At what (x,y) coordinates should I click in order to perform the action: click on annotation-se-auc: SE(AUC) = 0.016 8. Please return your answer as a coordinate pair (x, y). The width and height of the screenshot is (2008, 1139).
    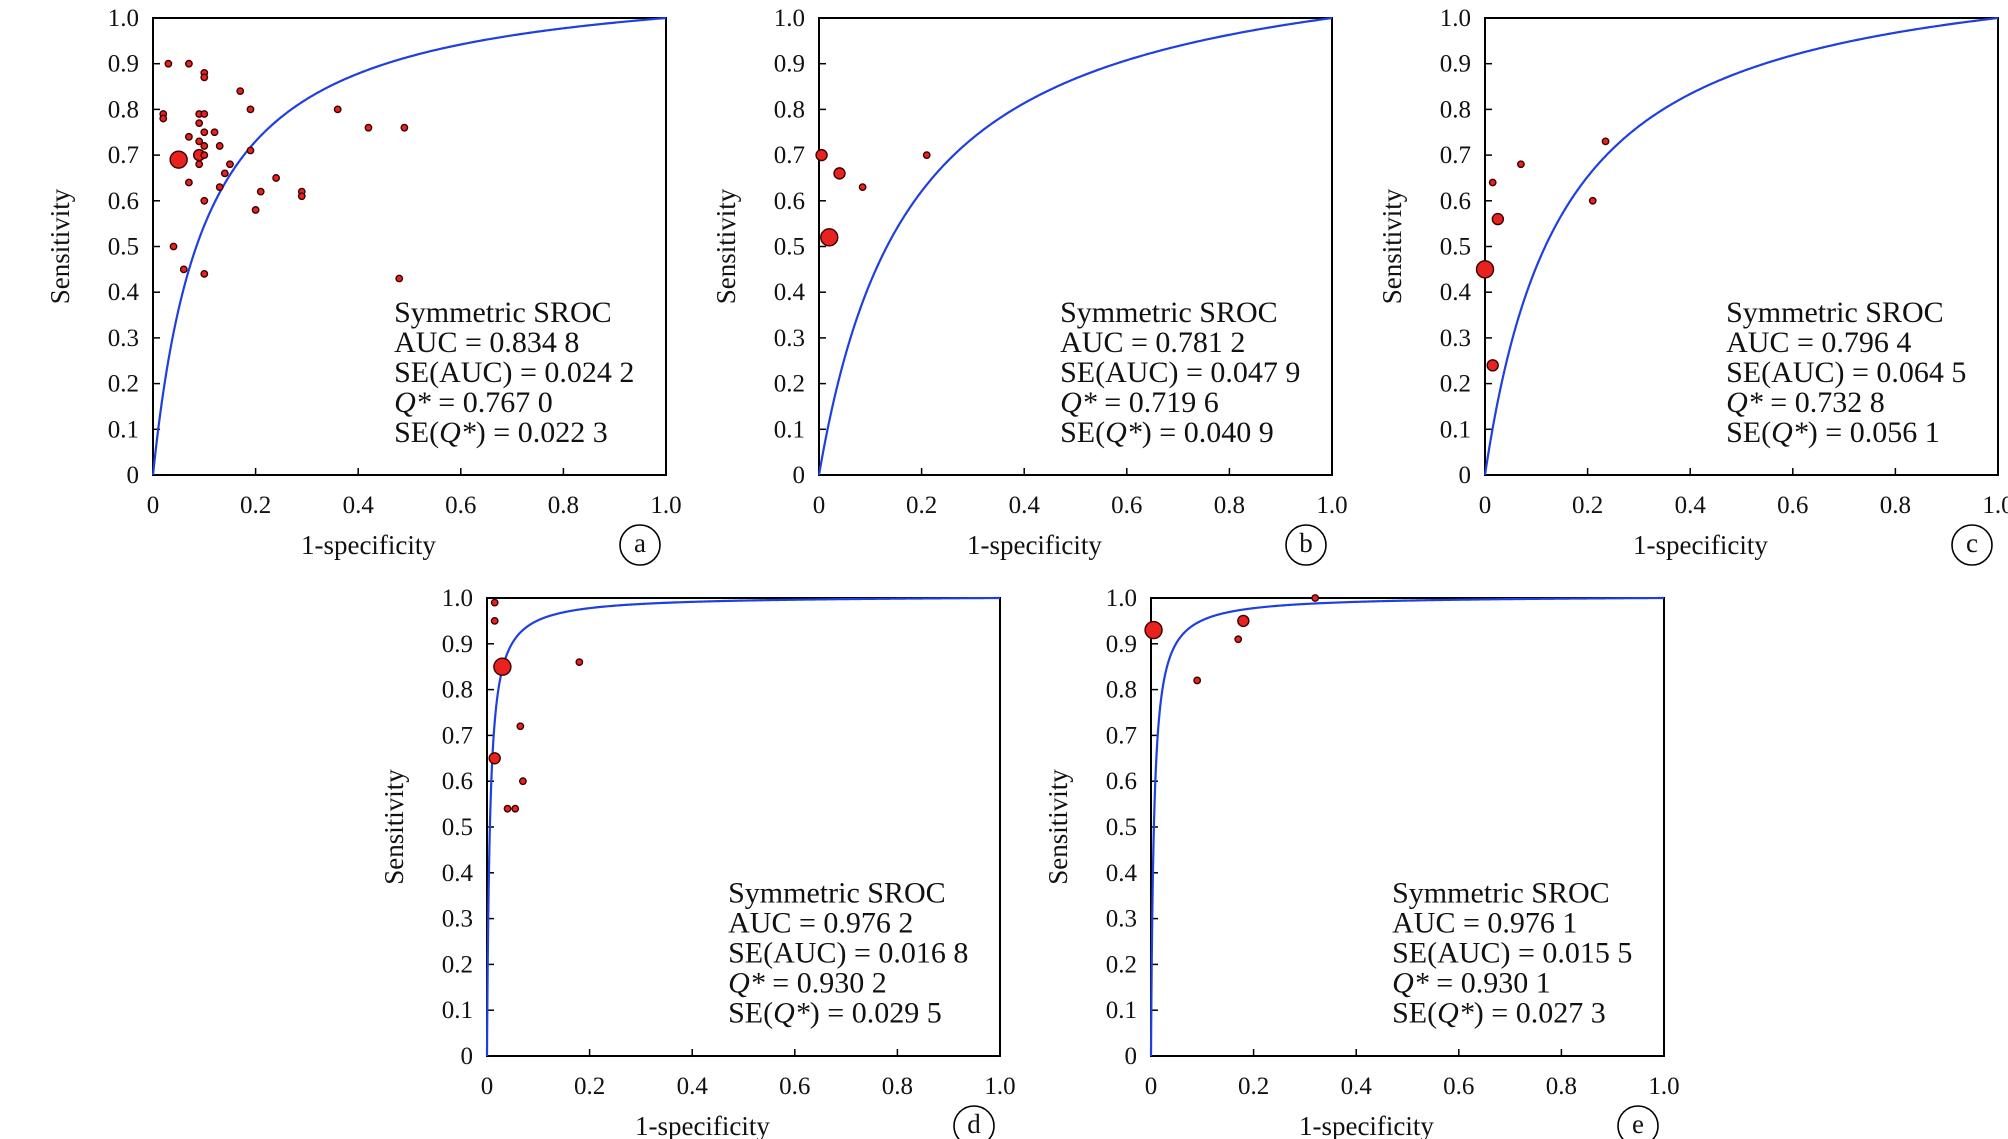
    Looking at the image, I should click on (848, 953).